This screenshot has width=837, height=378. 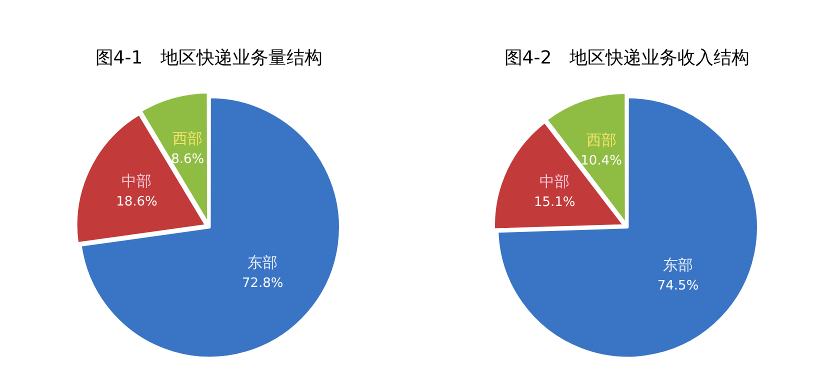 I want to click on chart-title: 图4-1 地区快递业务量结构, so click(x=209, y=57).